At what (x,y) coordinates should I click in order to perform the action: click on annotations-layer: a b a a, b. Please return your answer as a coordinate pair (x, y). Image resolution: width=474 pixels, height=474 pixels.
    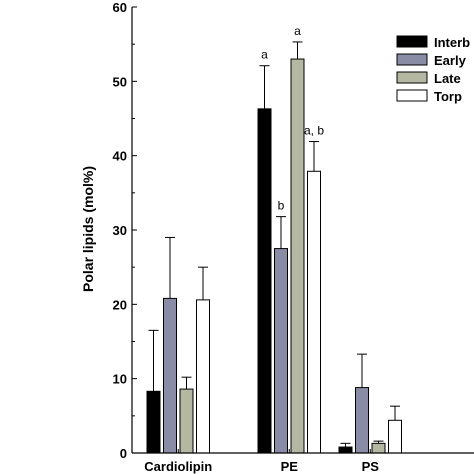
    Looking at the image, I should click on (292, 118).